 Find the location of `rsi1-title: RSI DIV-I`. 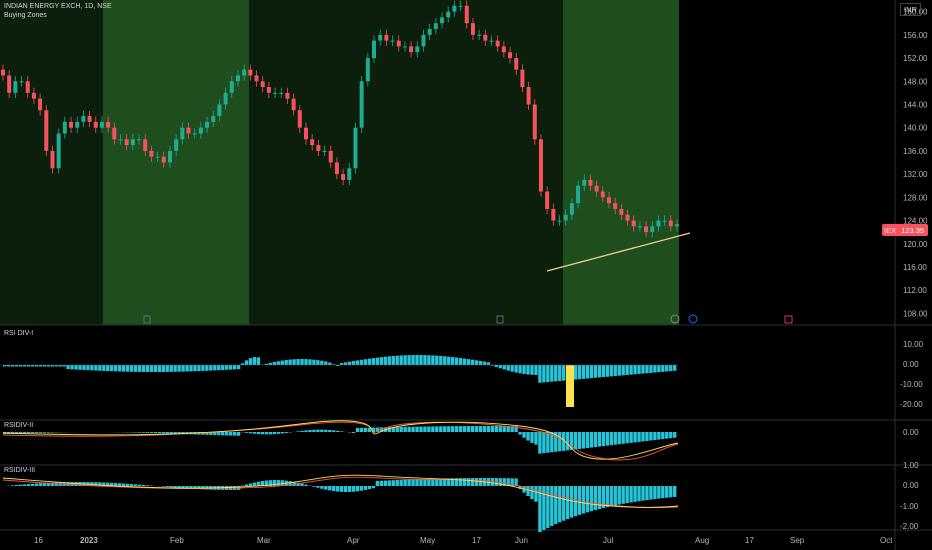

rsi1-title: RSI DIV-I is located at coordinates (19, 333).